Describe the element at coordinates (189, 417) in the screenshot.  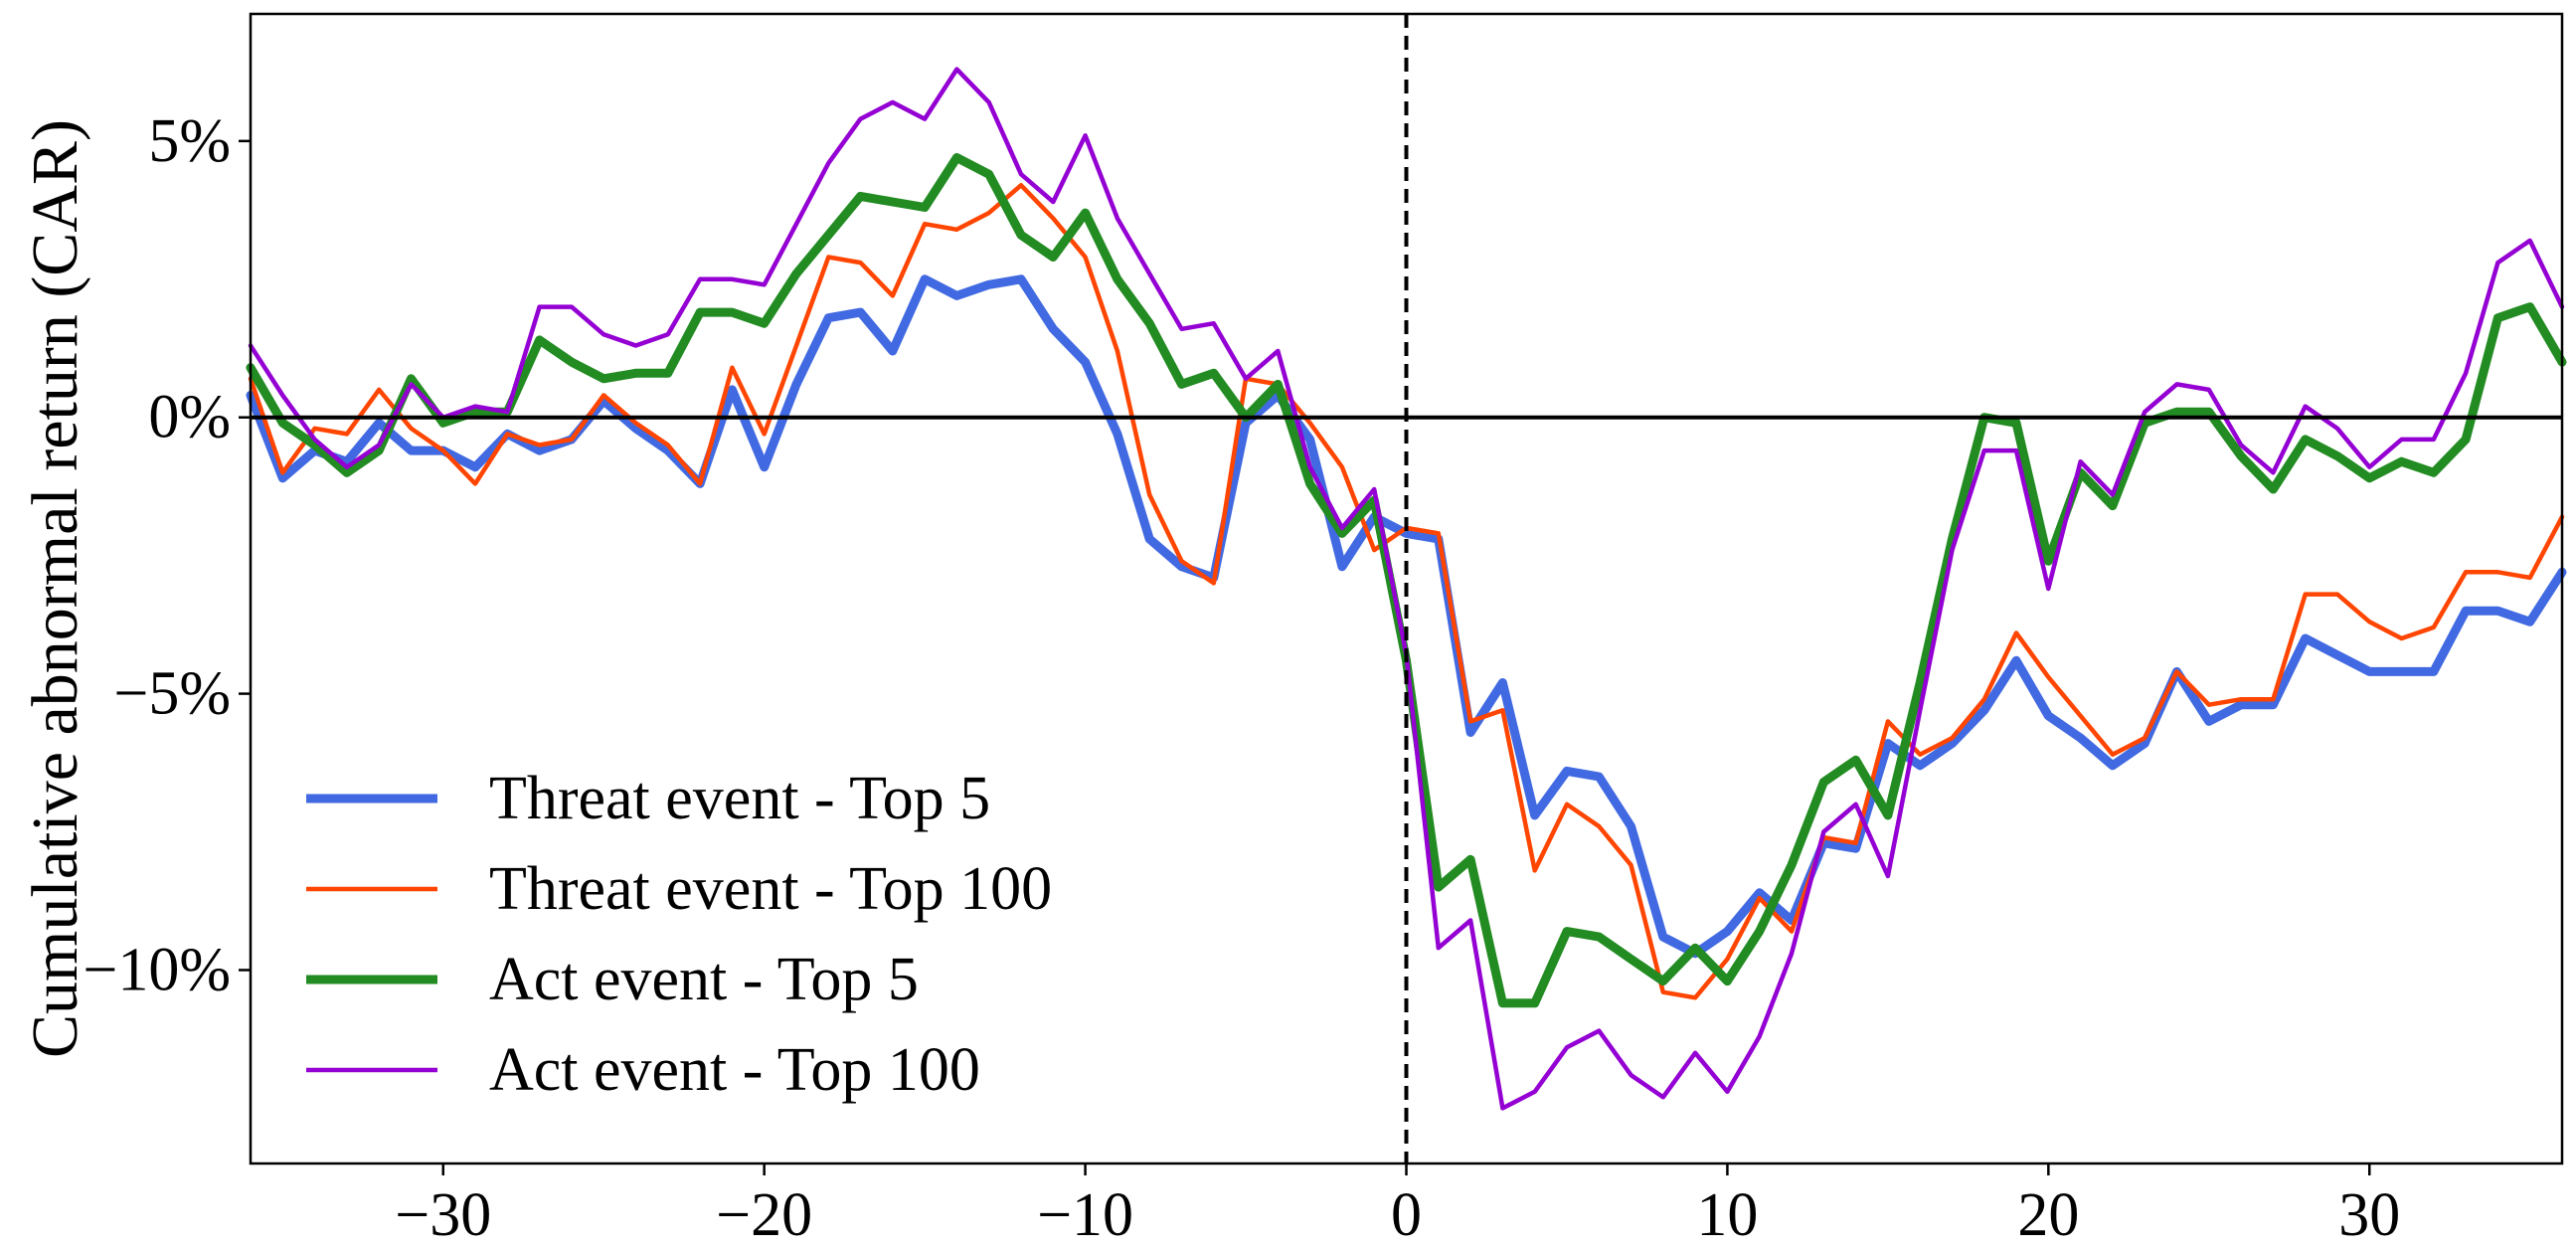
I see `y-tick-label: 0%` at that location.